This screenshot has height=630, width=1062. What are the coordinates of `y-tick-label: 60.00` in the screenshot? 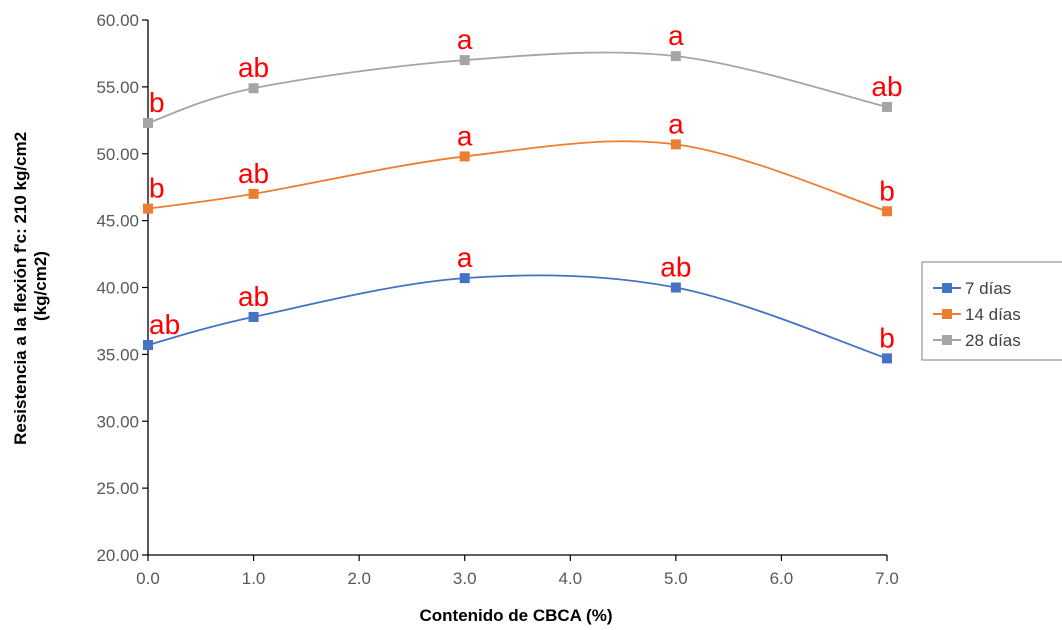 It's located at (117, 20).